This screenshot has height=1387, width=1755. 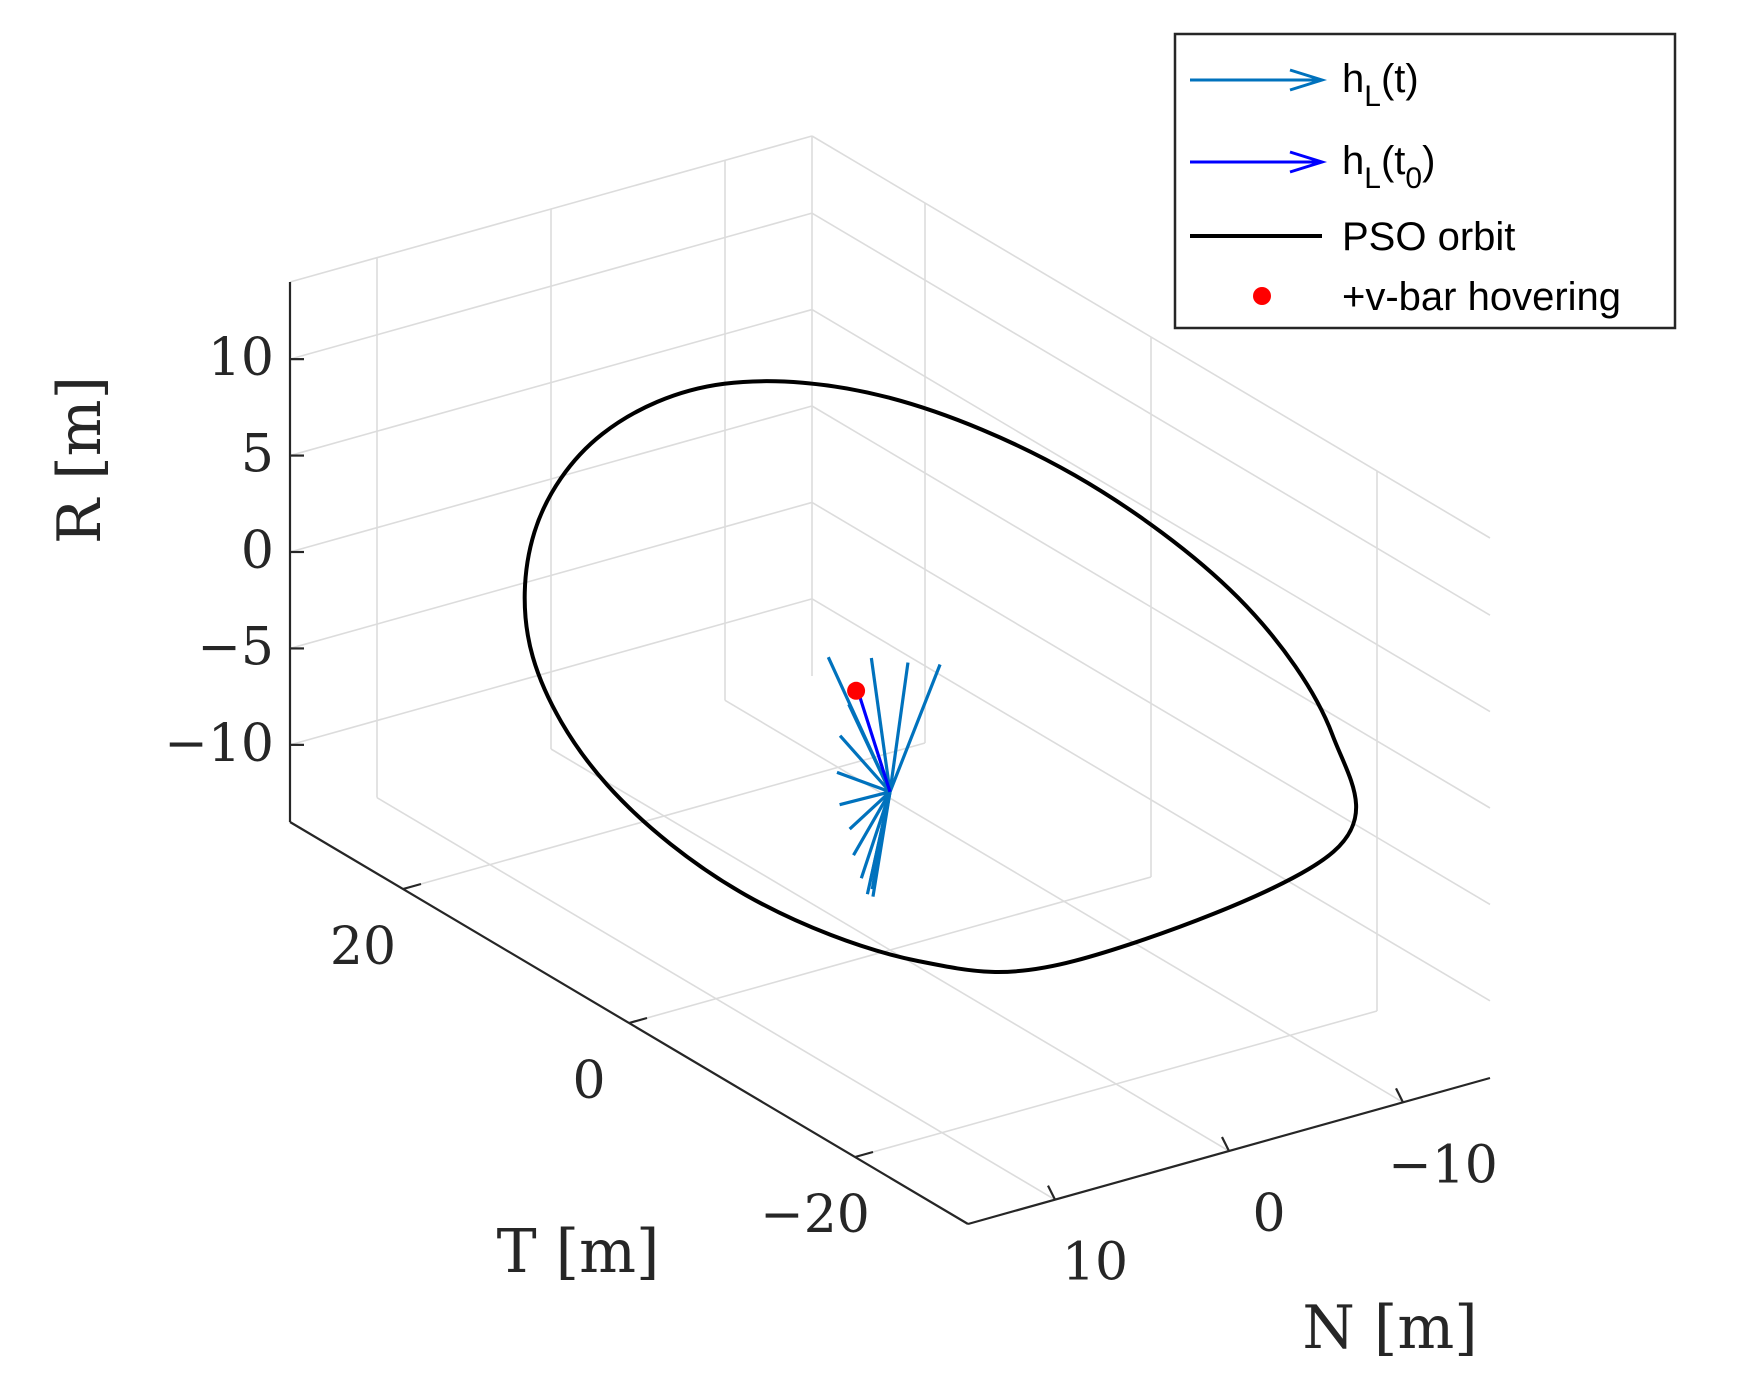 I want to click on legend: hL(t) hL(t0) PSO orbit +v-bar hovering, so click(x=1425, y=181).